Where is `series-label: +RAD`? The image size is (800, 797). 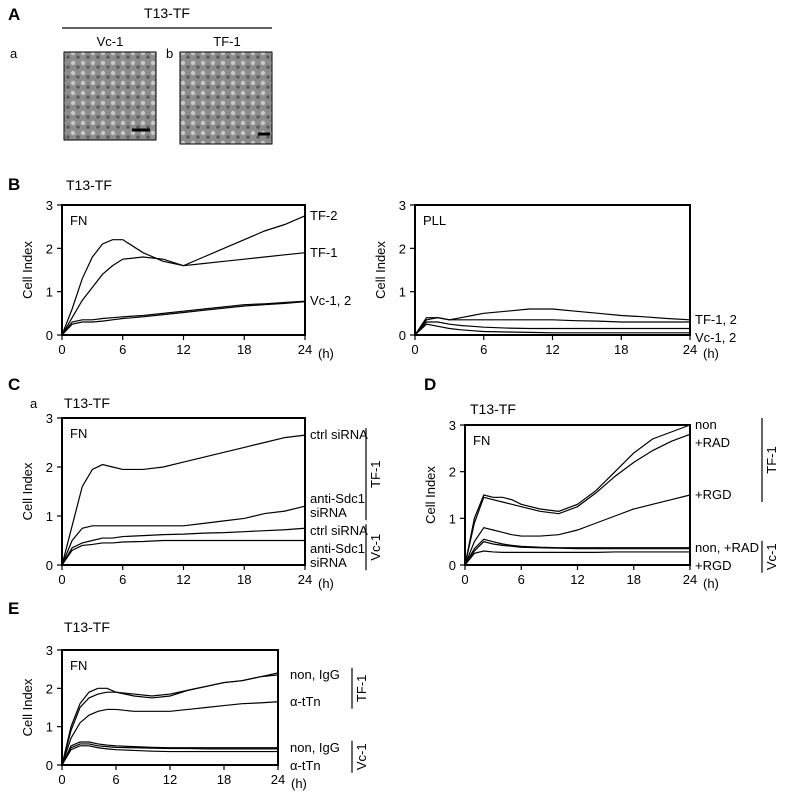 series-label: +RAD is located at coordinates (713, 443).